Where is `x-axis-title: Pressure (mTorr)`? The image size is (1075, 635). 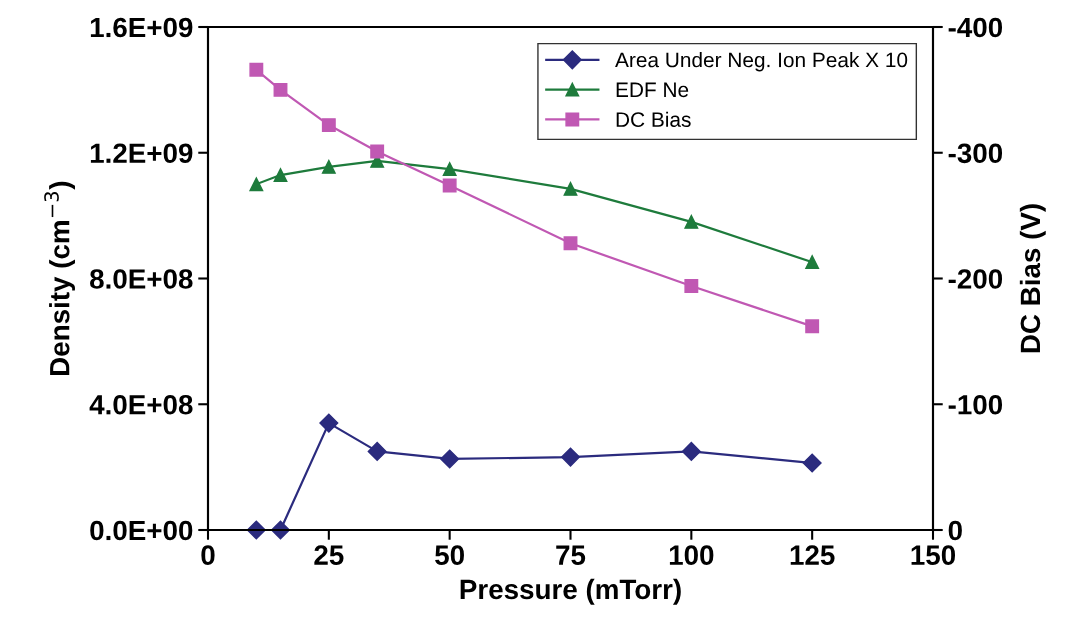 x-axis-title: Pressure (mTorr) is located at coordinates (570, 591).